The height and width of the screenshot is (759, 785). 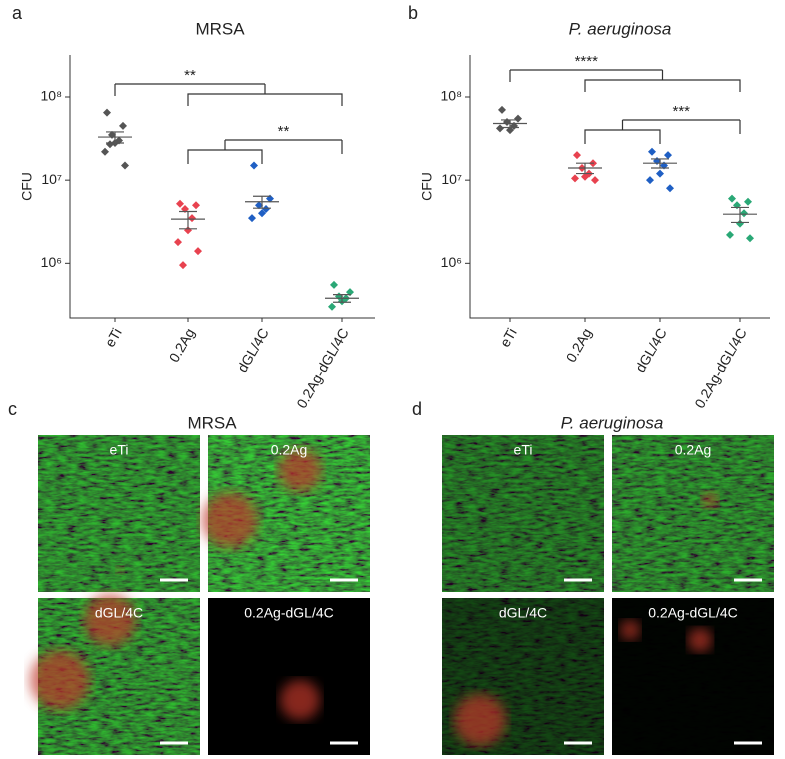 I want to click on significance-label: ***, so click(x=681, y=111).